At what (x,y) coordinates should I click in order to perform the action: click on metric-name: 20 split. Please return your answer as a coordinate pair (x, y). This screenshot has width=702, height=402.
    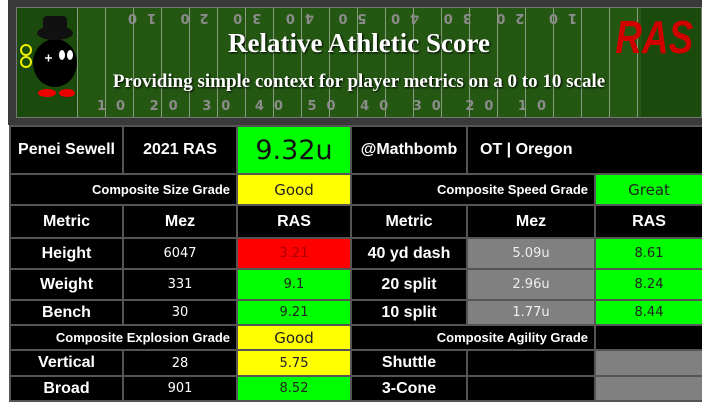
    Looking at the image, I should click on (409, 284).